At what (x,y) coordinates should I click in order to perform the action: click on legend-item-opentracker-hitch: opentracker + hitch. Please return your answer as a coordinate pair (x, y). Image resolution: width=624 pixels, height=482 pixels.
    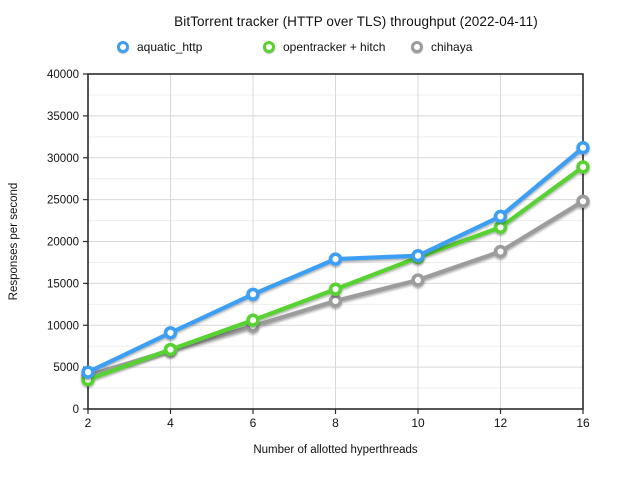
    Looking at the image, I should click on (324, 47).